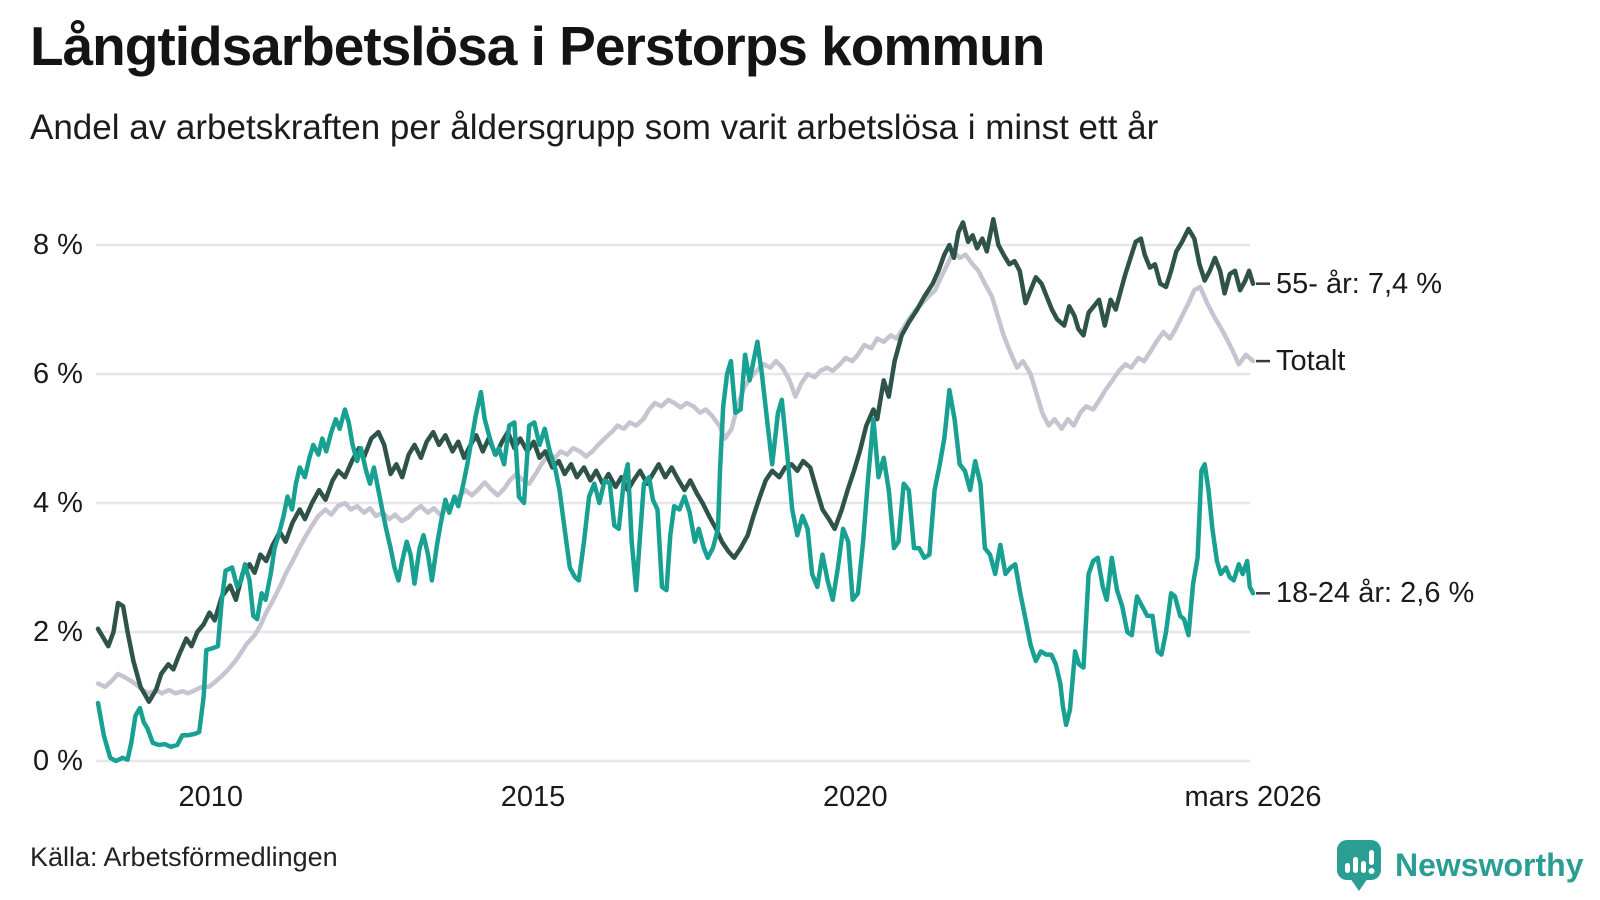 This screenshot has width=1600, height=900. Describe the element at coordinates (58, 503) in the screenshot. I see `y-tick-label-4: 4 %` at that location.